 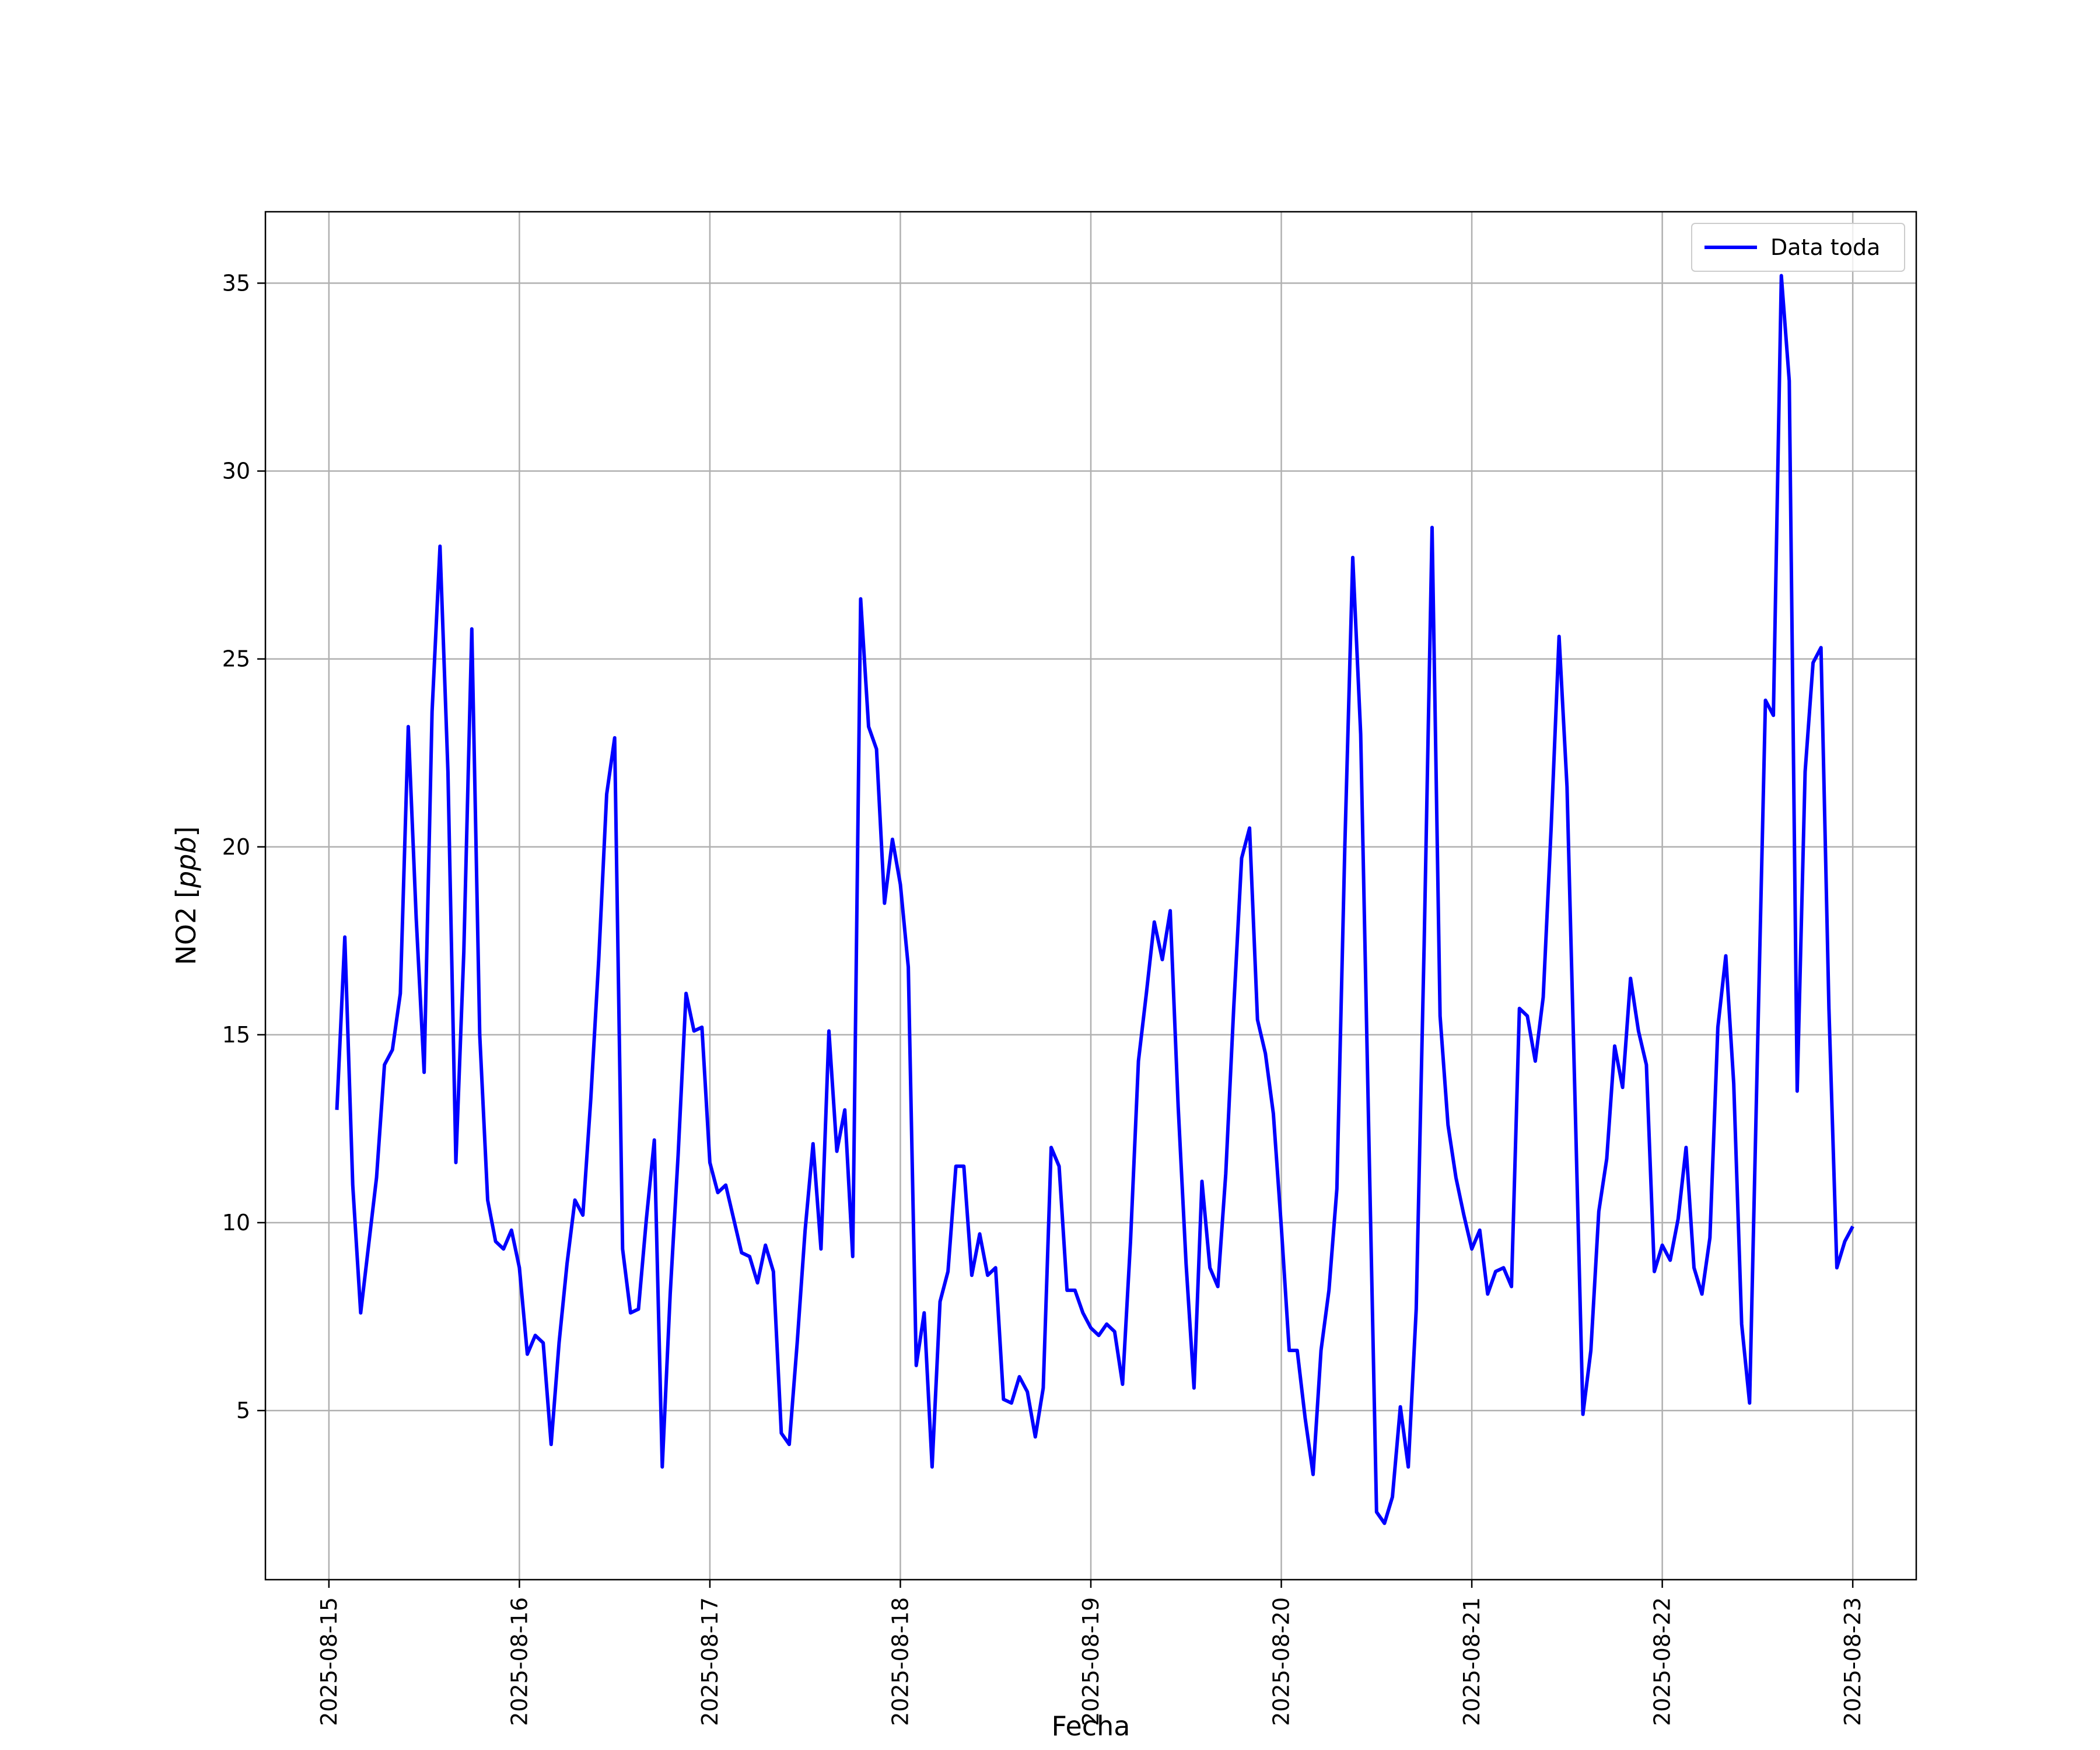 What do you see at coordinates (236, 283) in the screenshot?
I see `y-tick-label: 35` at bounding box center [236, 283].